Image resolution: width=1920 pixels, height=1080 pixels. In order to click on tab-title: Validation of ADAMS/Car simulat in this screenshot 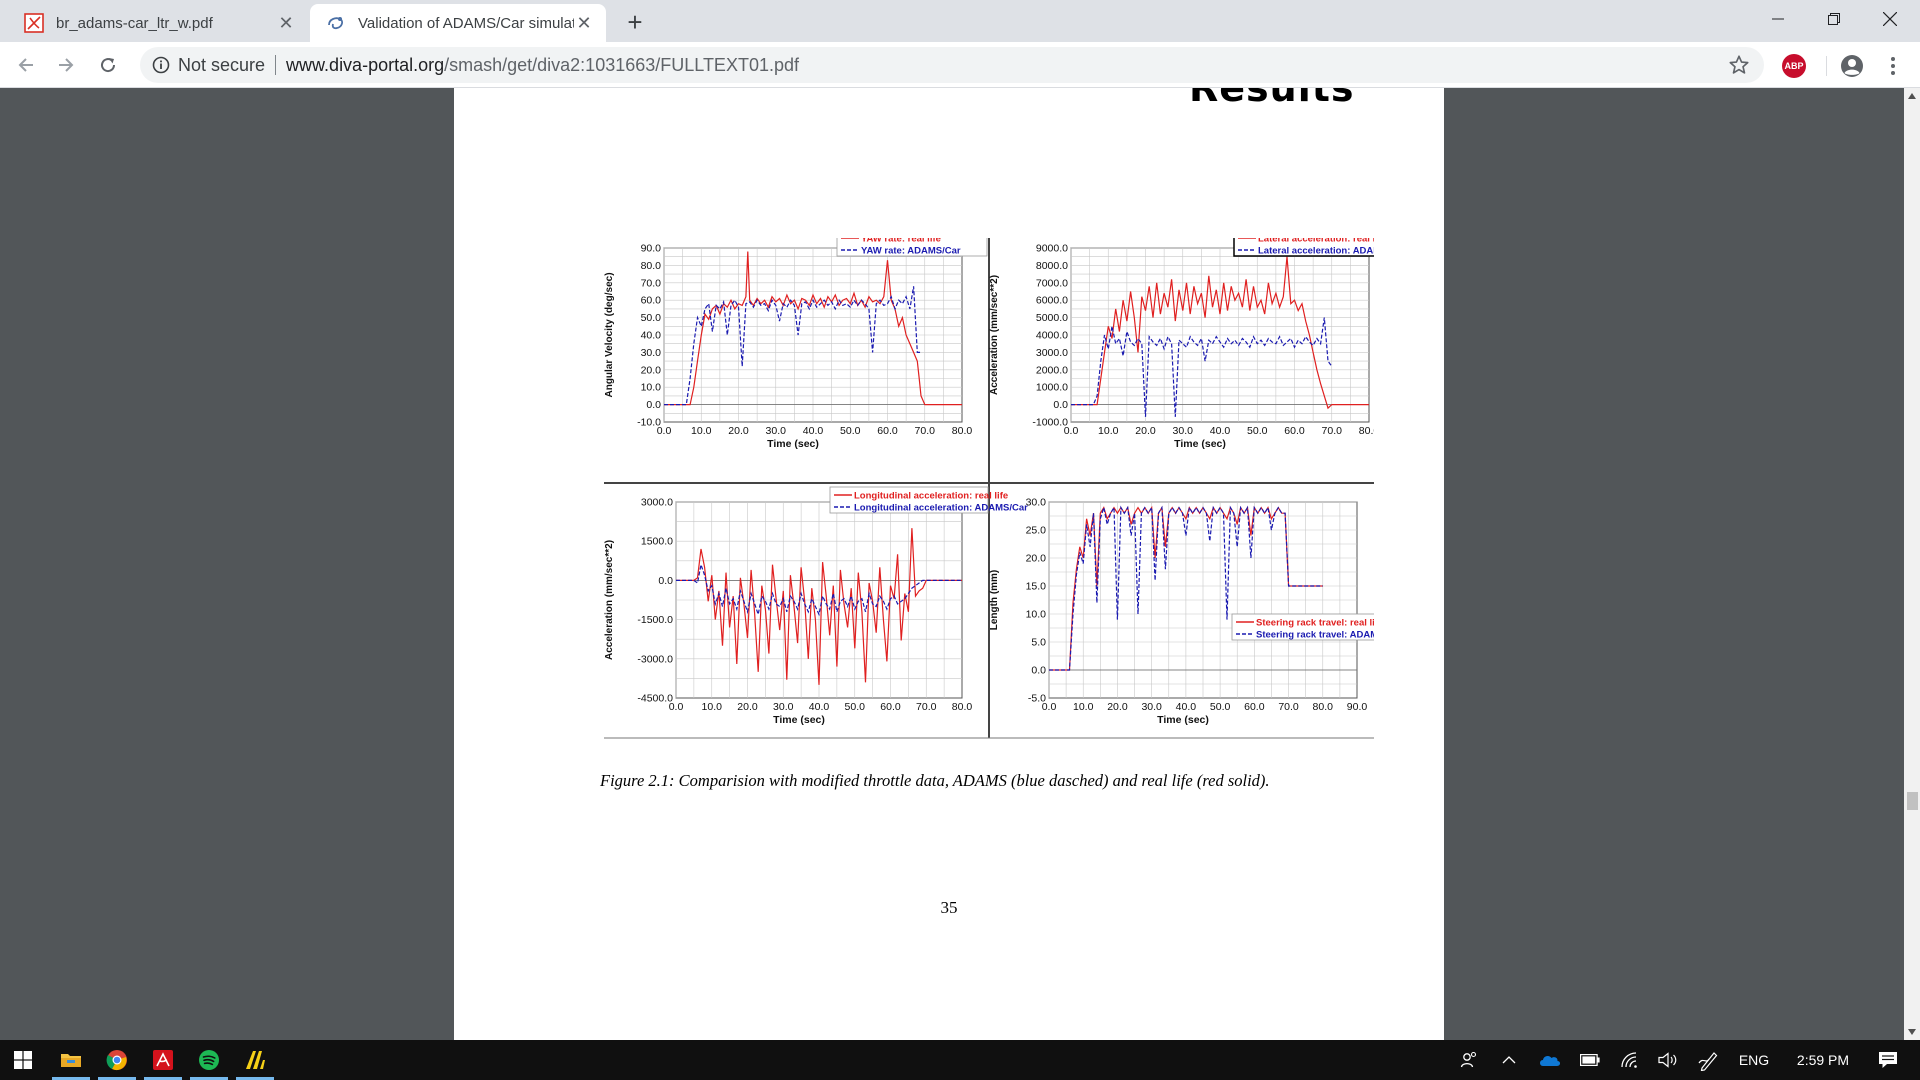, I will do `click(466, 23)`.